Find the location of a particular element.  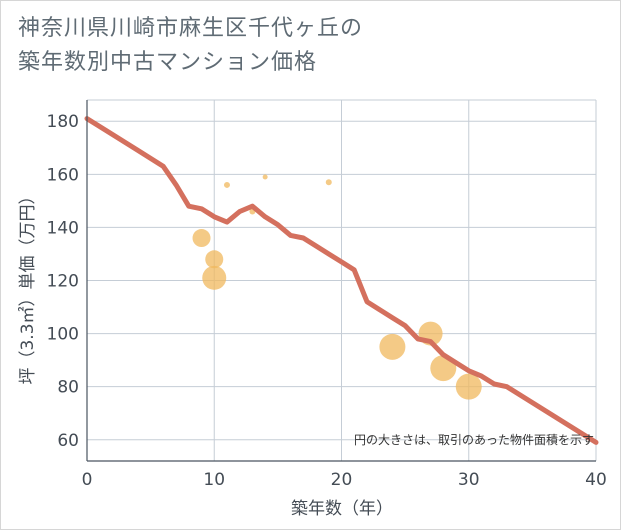

y-tick-label: 160 is located at coordinates (63, 175).